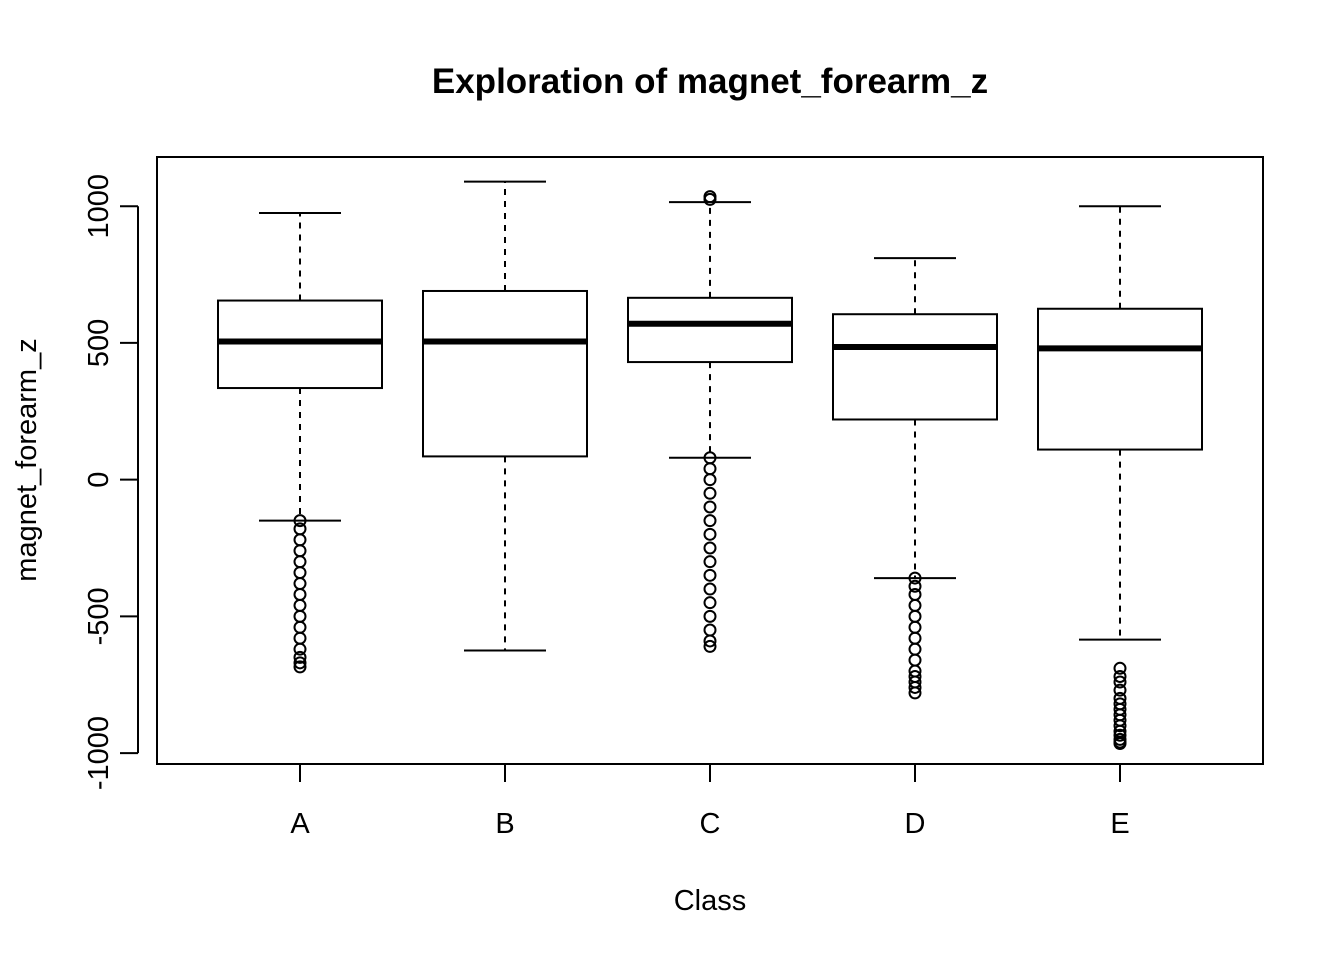 This screenshot has height=960, width=1344. What do you see at coordinates (710, 421) in the screenshot?
I see `box-C` at bounding box center [710, 421].